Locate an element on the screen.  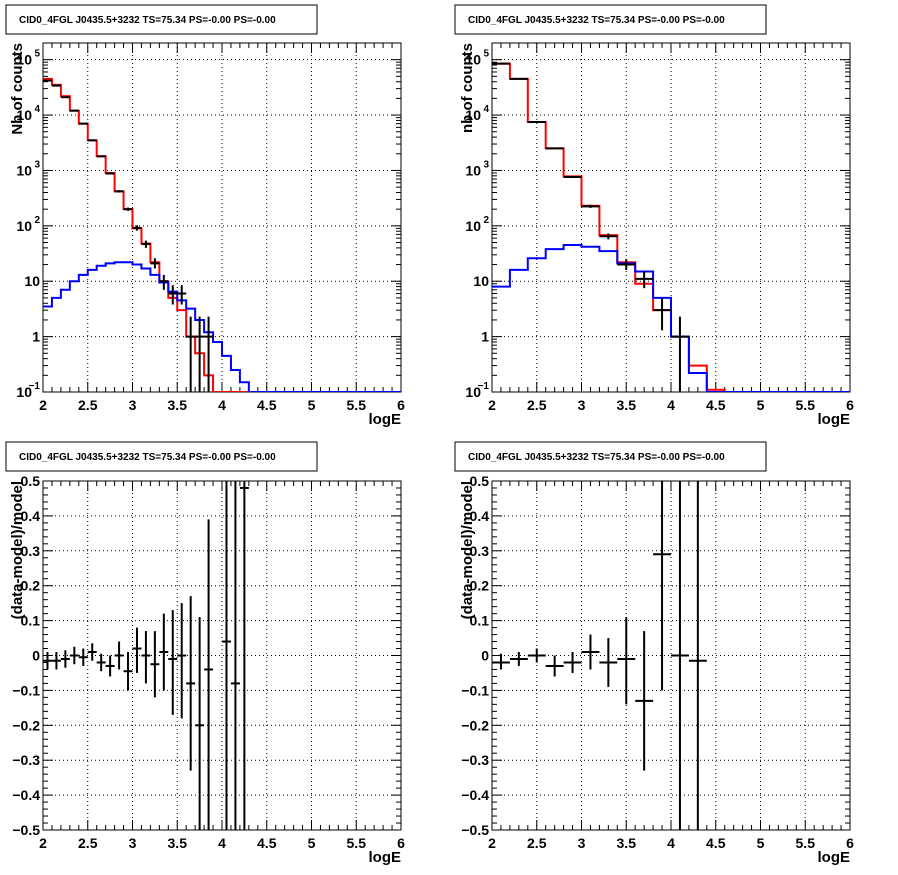
y-axis-label: (data-model)/model is located at coordinates (17, 550).